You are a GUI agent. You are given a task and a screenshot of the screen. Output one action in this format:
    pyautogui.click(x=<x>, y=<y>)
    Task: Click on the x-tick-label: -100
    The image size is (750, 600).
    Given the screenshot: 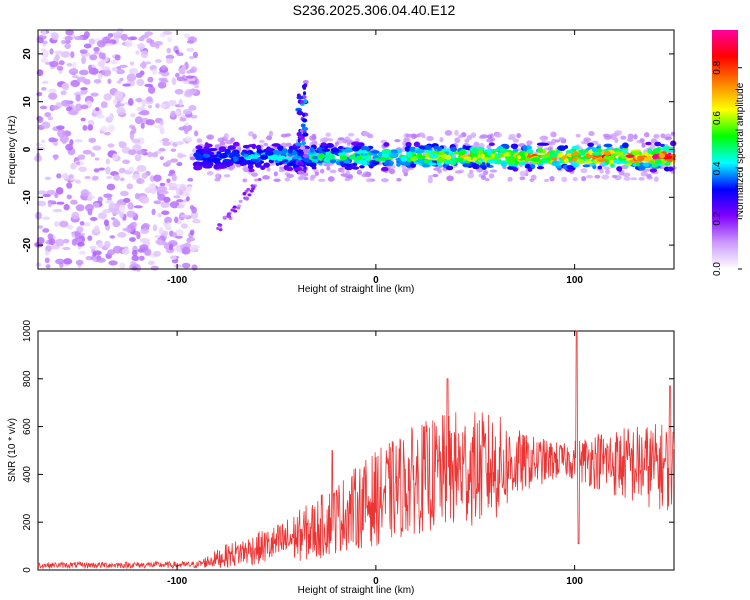 What is the action you would take?
    pyautogui.click(x=177, y=581)
    